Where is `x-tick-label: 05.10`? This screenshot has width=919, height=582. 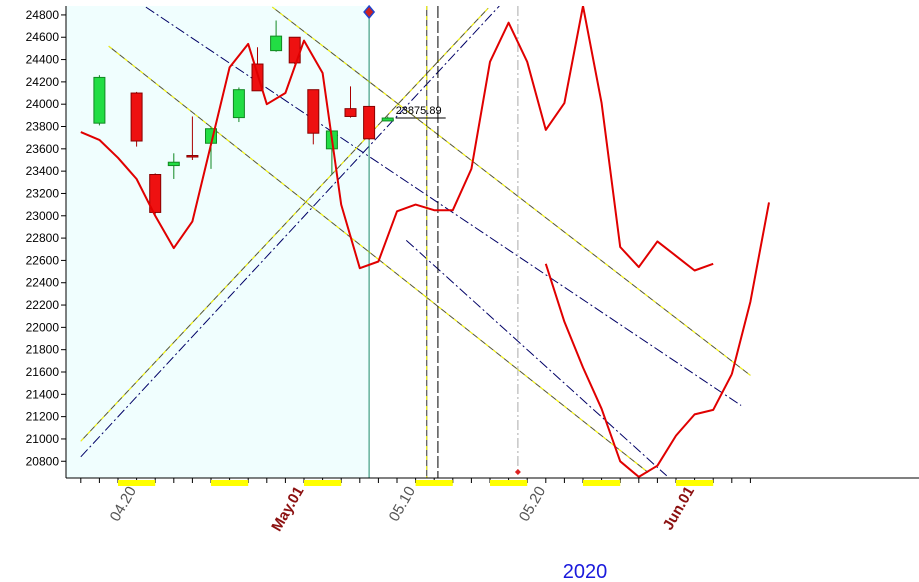
x-tick-label: 05.10 is located at coordinates (402, 504).